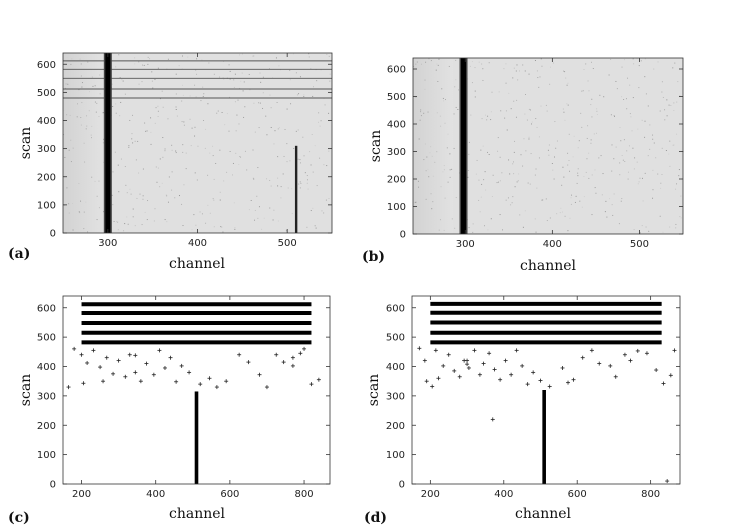 The width and height of the screenshot is (747, 527). What do you see at coordinates (53, 485) in the screenshot?
I see `y-tick-label: 0` at bounding box center [53, 485].